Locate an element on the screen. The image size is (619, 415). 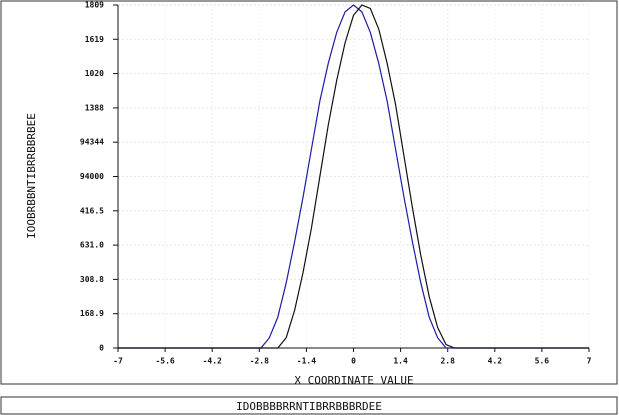
x-tick-label: -4.2 is located at coordinates (212, 361).